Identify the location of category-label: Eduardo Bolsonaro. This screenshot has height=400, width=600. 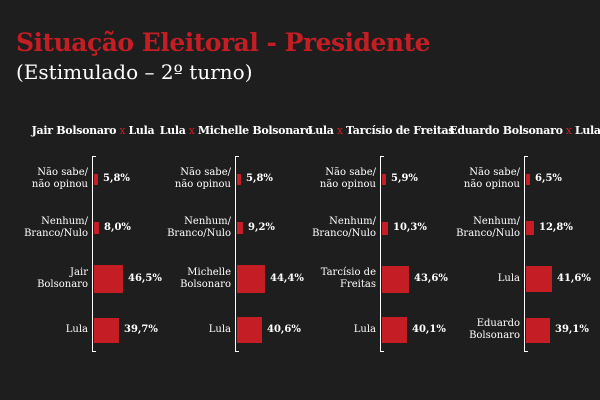
(494, 329).